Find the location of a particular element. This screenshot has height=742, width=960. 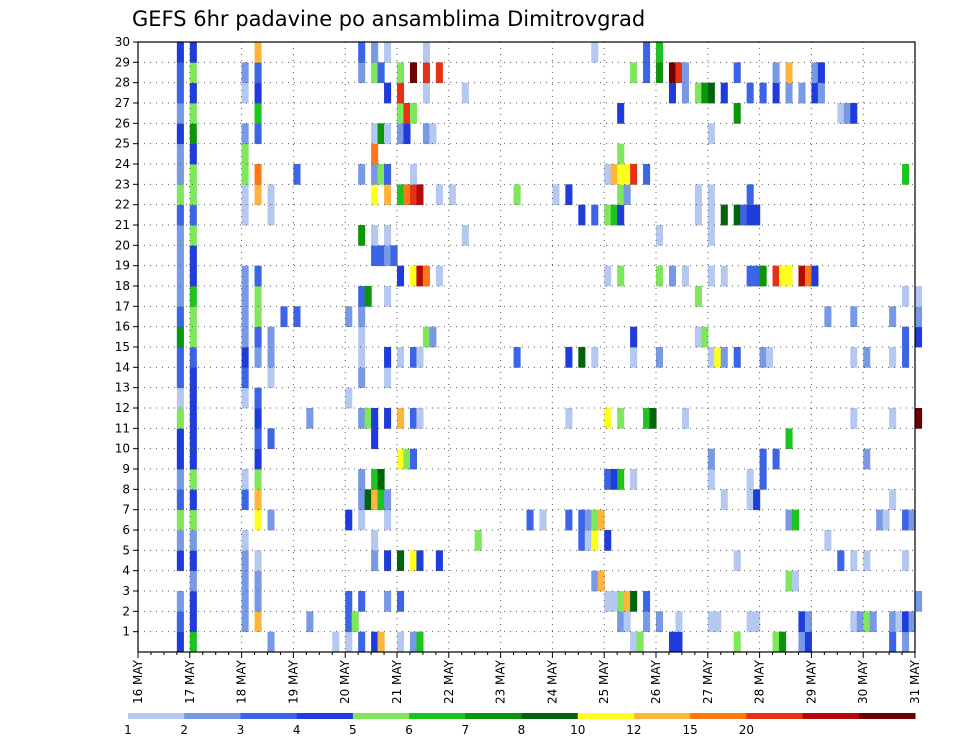

x-tick-label: 21 MAY is located at coordinates (397, 681).